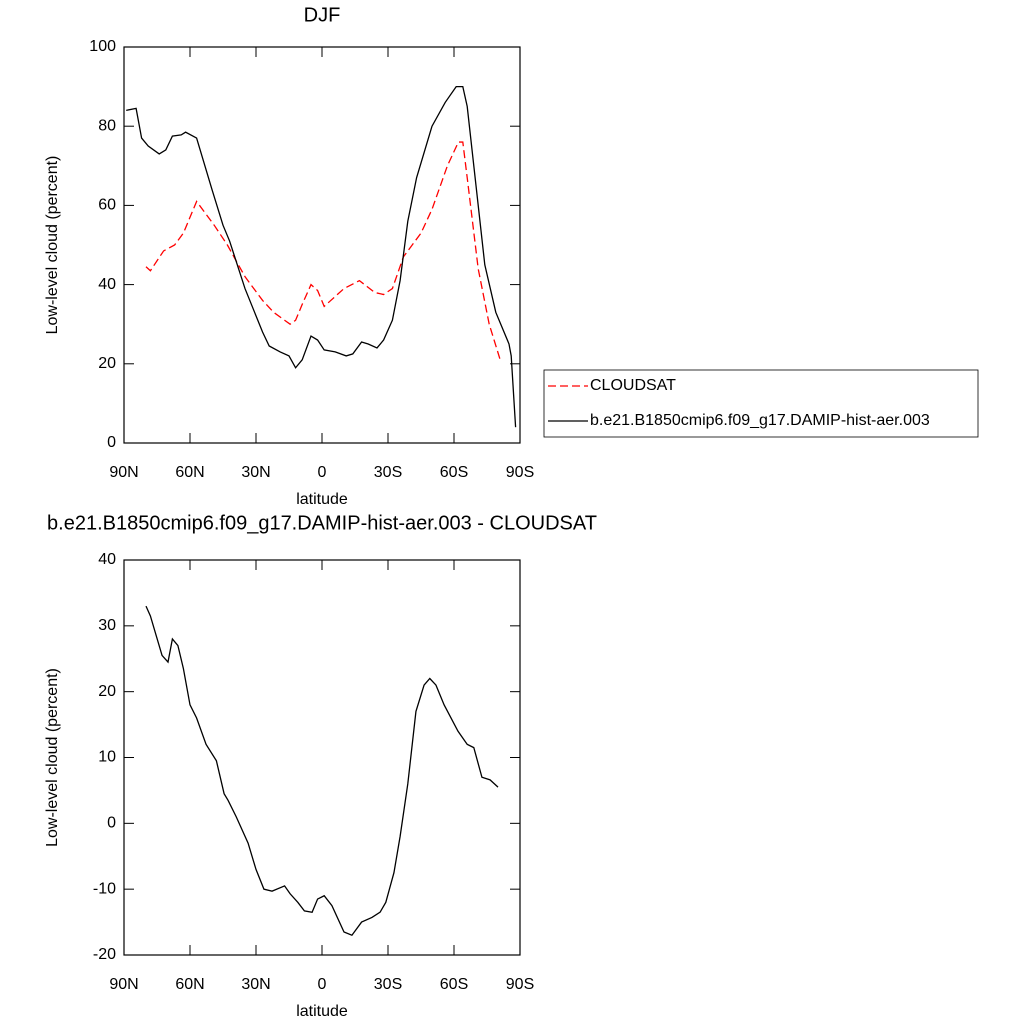 The width and height of the screenshot is (1024, 1024). What do you see at coordinates (633, 385) in the screenshot?
I see `legend-label: CLOUDSAT` at bounding box center [633, 385].